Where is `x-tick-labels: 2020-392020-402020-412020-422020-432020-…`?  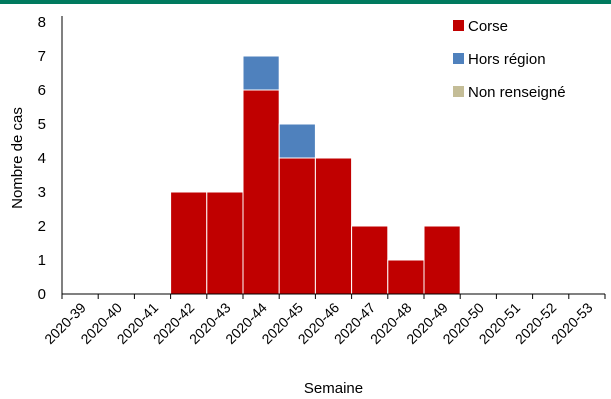 x-tick-labels: 2020-392020-402020-412020-422020-432020-… is located at coordinates (318, 323).